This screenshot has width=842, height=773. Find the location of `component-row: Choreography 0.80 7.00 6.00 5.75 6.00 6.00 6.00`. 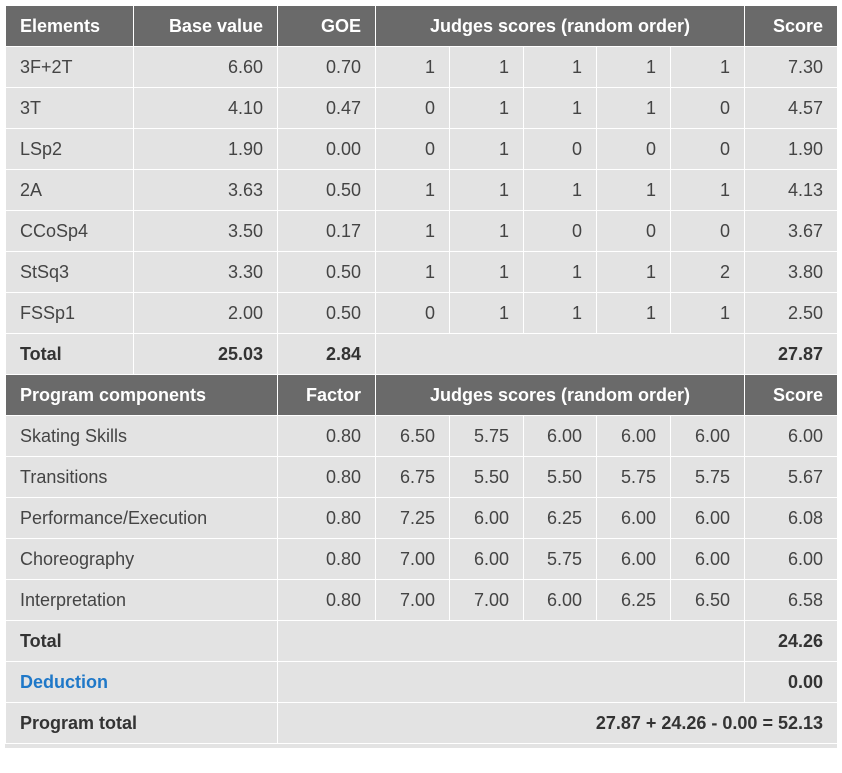

component-row: Choreography 0.80 7.00 6.00 5.75 6.00 6.00 6.00 is located at coordinates (422, 559).